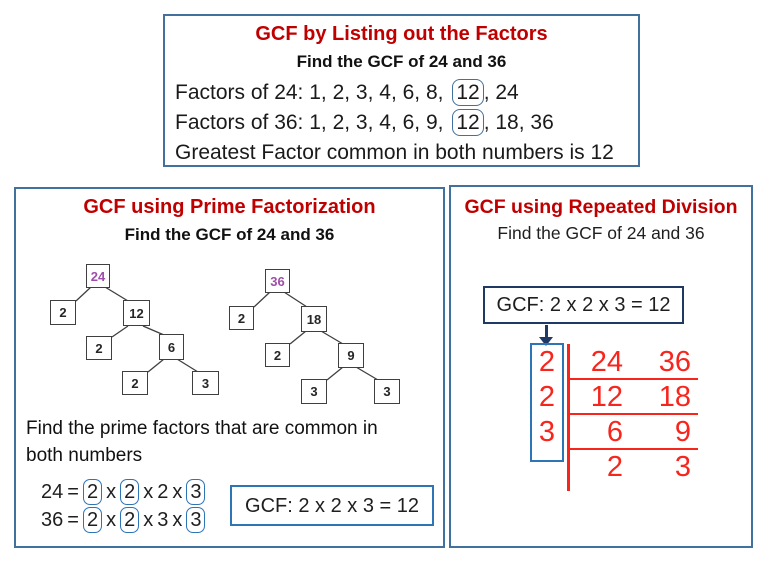 The width and height of the screenshot is (770, 562). What do you see at coordinates (568, 417) in the screenshot?
I see `division-vertical-rule` at bounding box center [568, 417].